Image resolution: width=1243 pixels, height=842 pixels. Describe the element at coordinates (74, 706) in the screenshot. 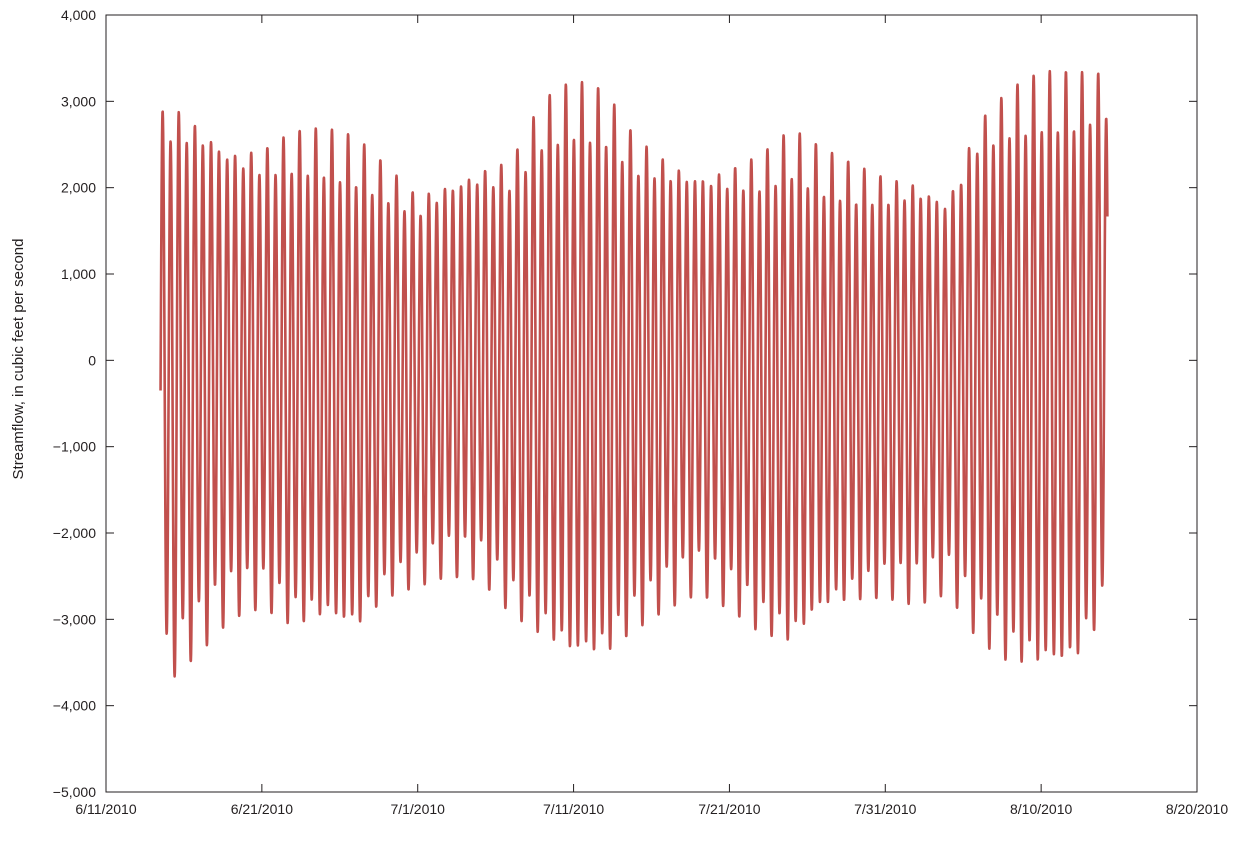

I see `y-tick-label: −4,000` at that location.